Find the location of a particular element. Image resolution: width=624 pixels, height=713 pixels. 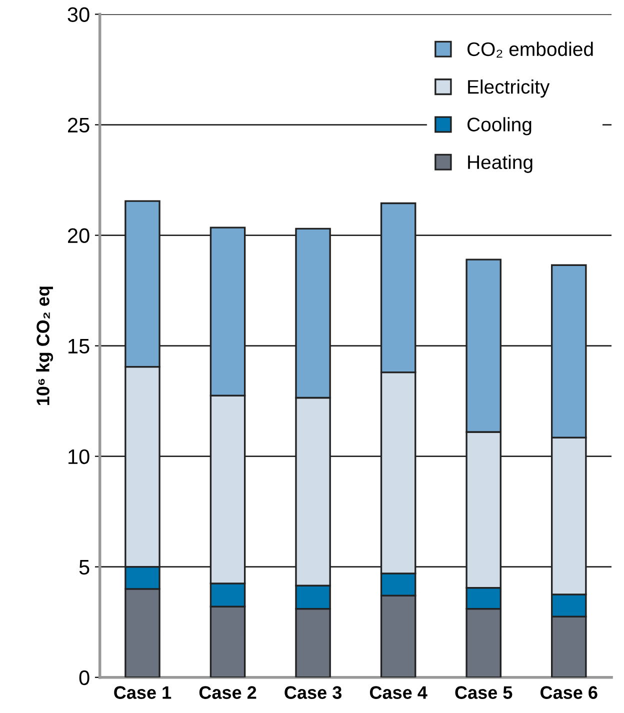

x-tick-label: Case 4 is located at coordinates (399, 692).